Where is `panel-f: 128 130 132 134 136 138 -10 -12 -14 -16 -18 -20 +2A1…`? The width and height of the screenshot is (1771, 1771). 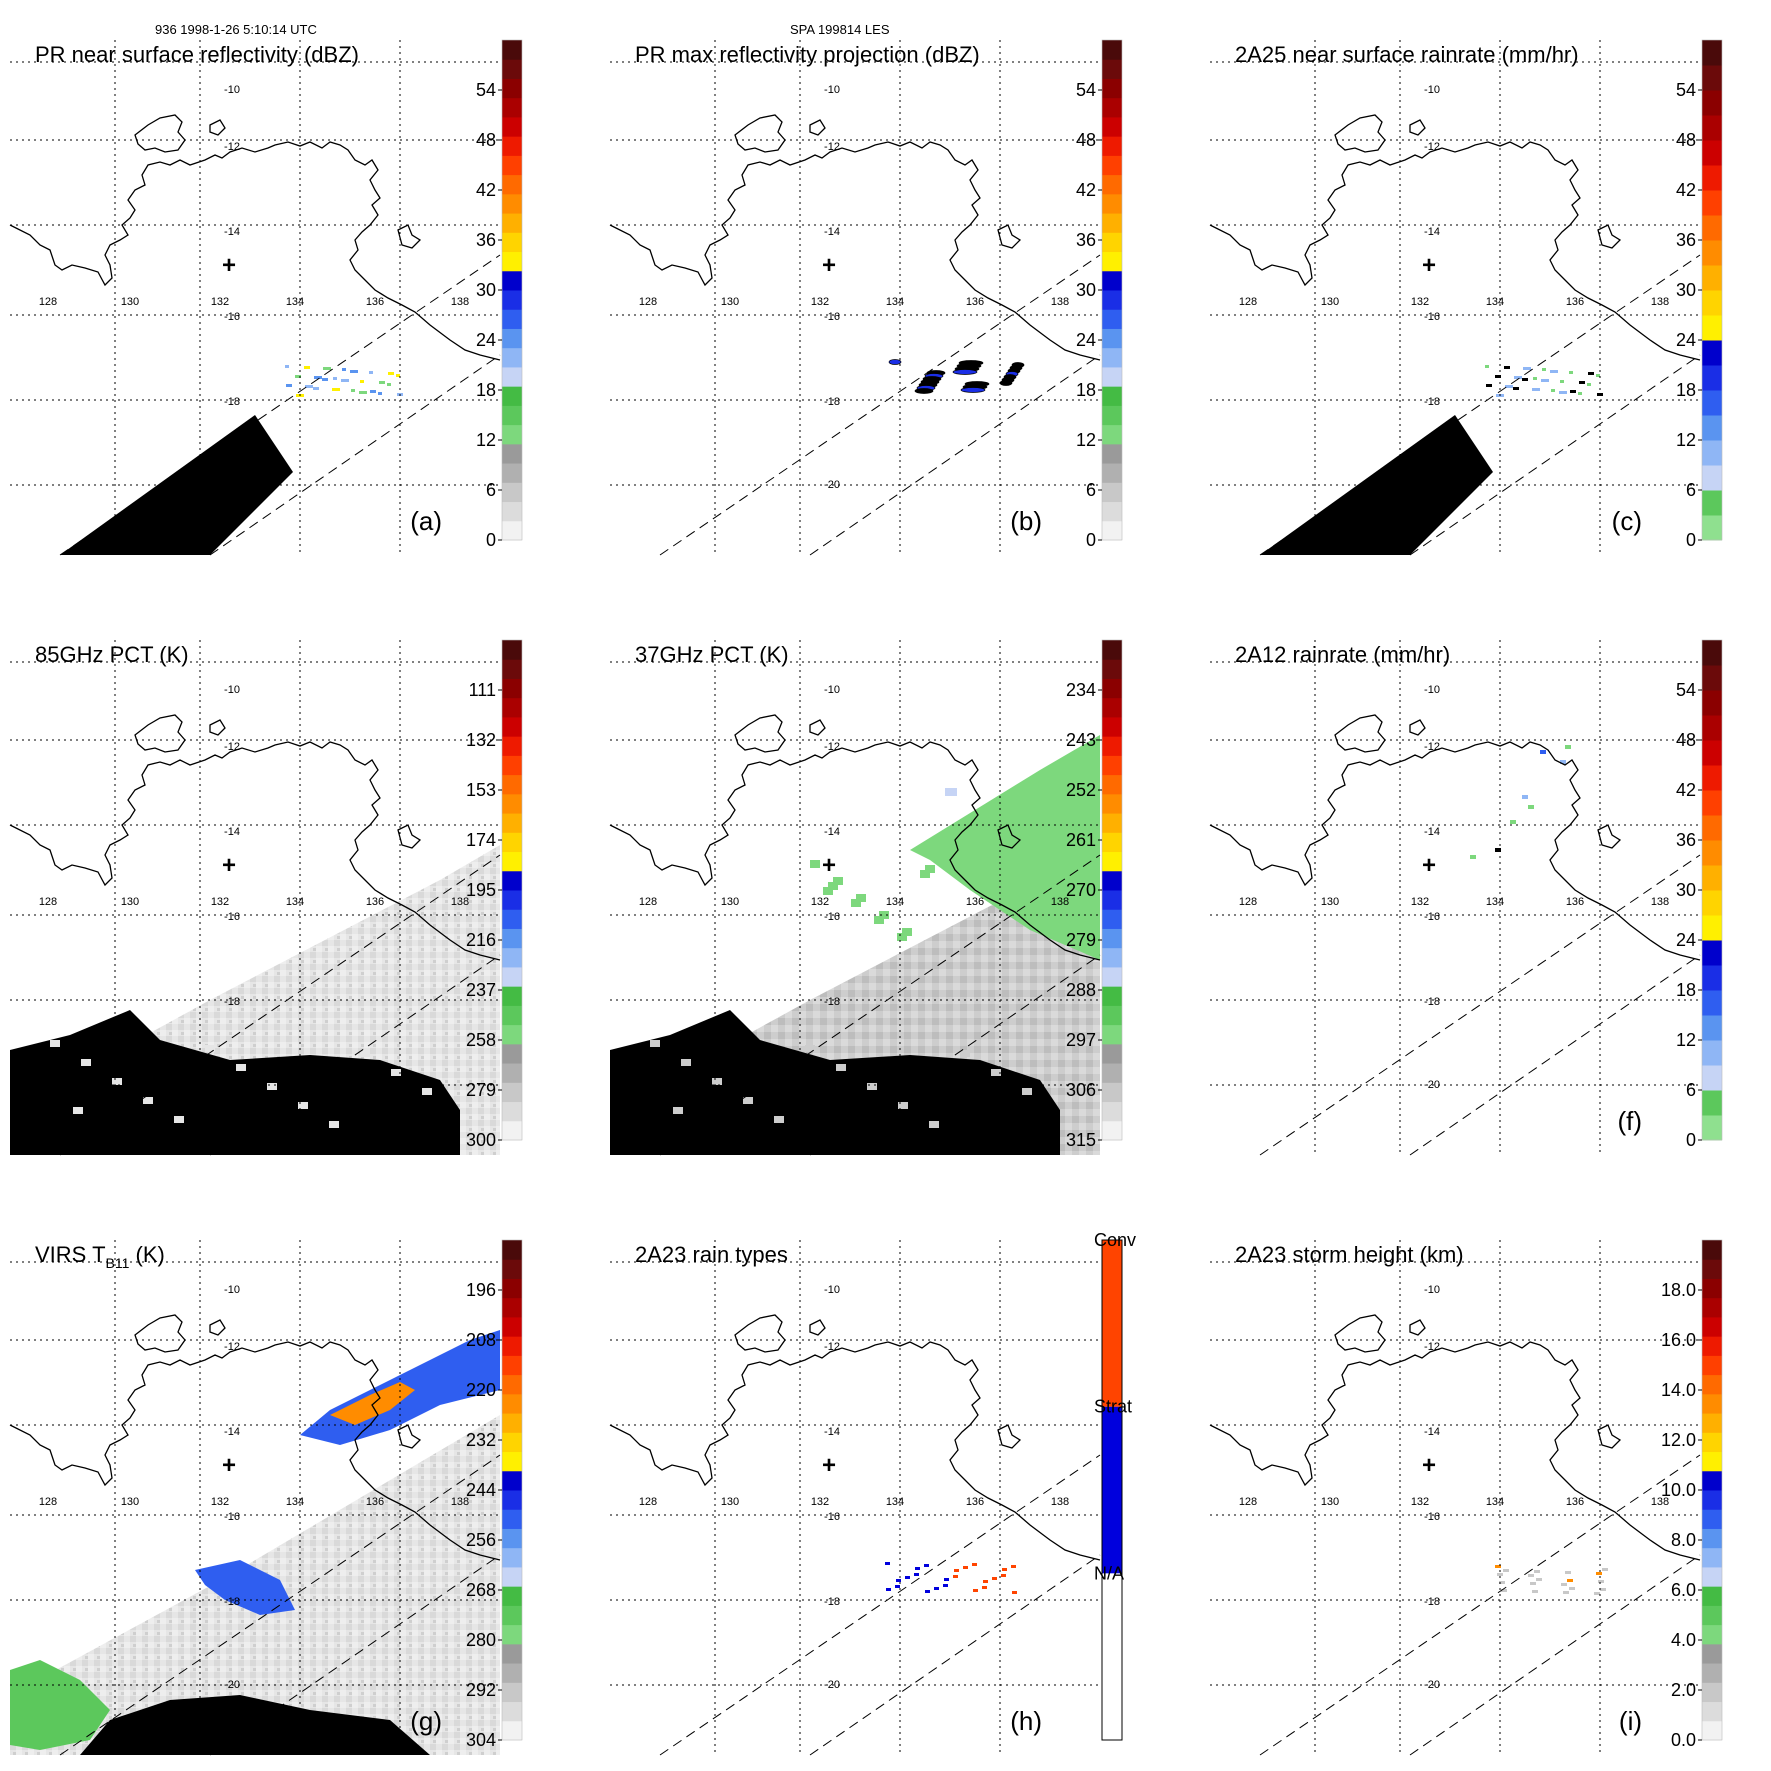 panel-f: 128 130 132 134 136 138 -10 -12 -14 -16 -18 -20 +2A1… is located at coordinates (1466, 897).